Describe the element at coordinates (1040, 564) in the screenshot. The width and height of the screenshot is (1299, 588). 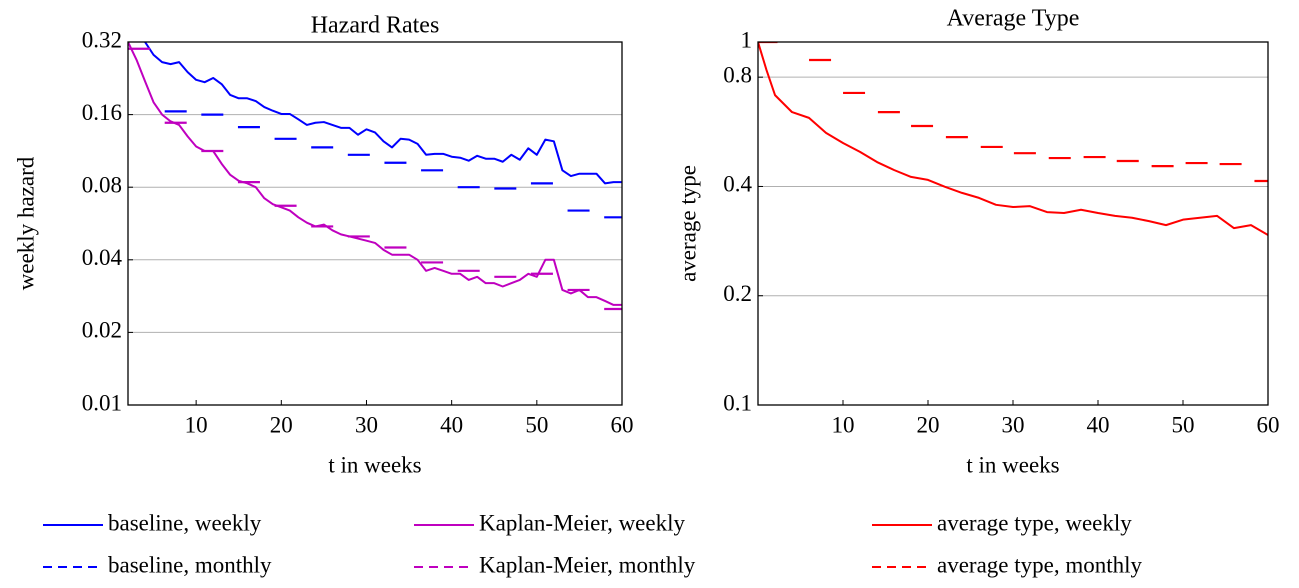
I see `legend-label: average type, monthly` at that location.